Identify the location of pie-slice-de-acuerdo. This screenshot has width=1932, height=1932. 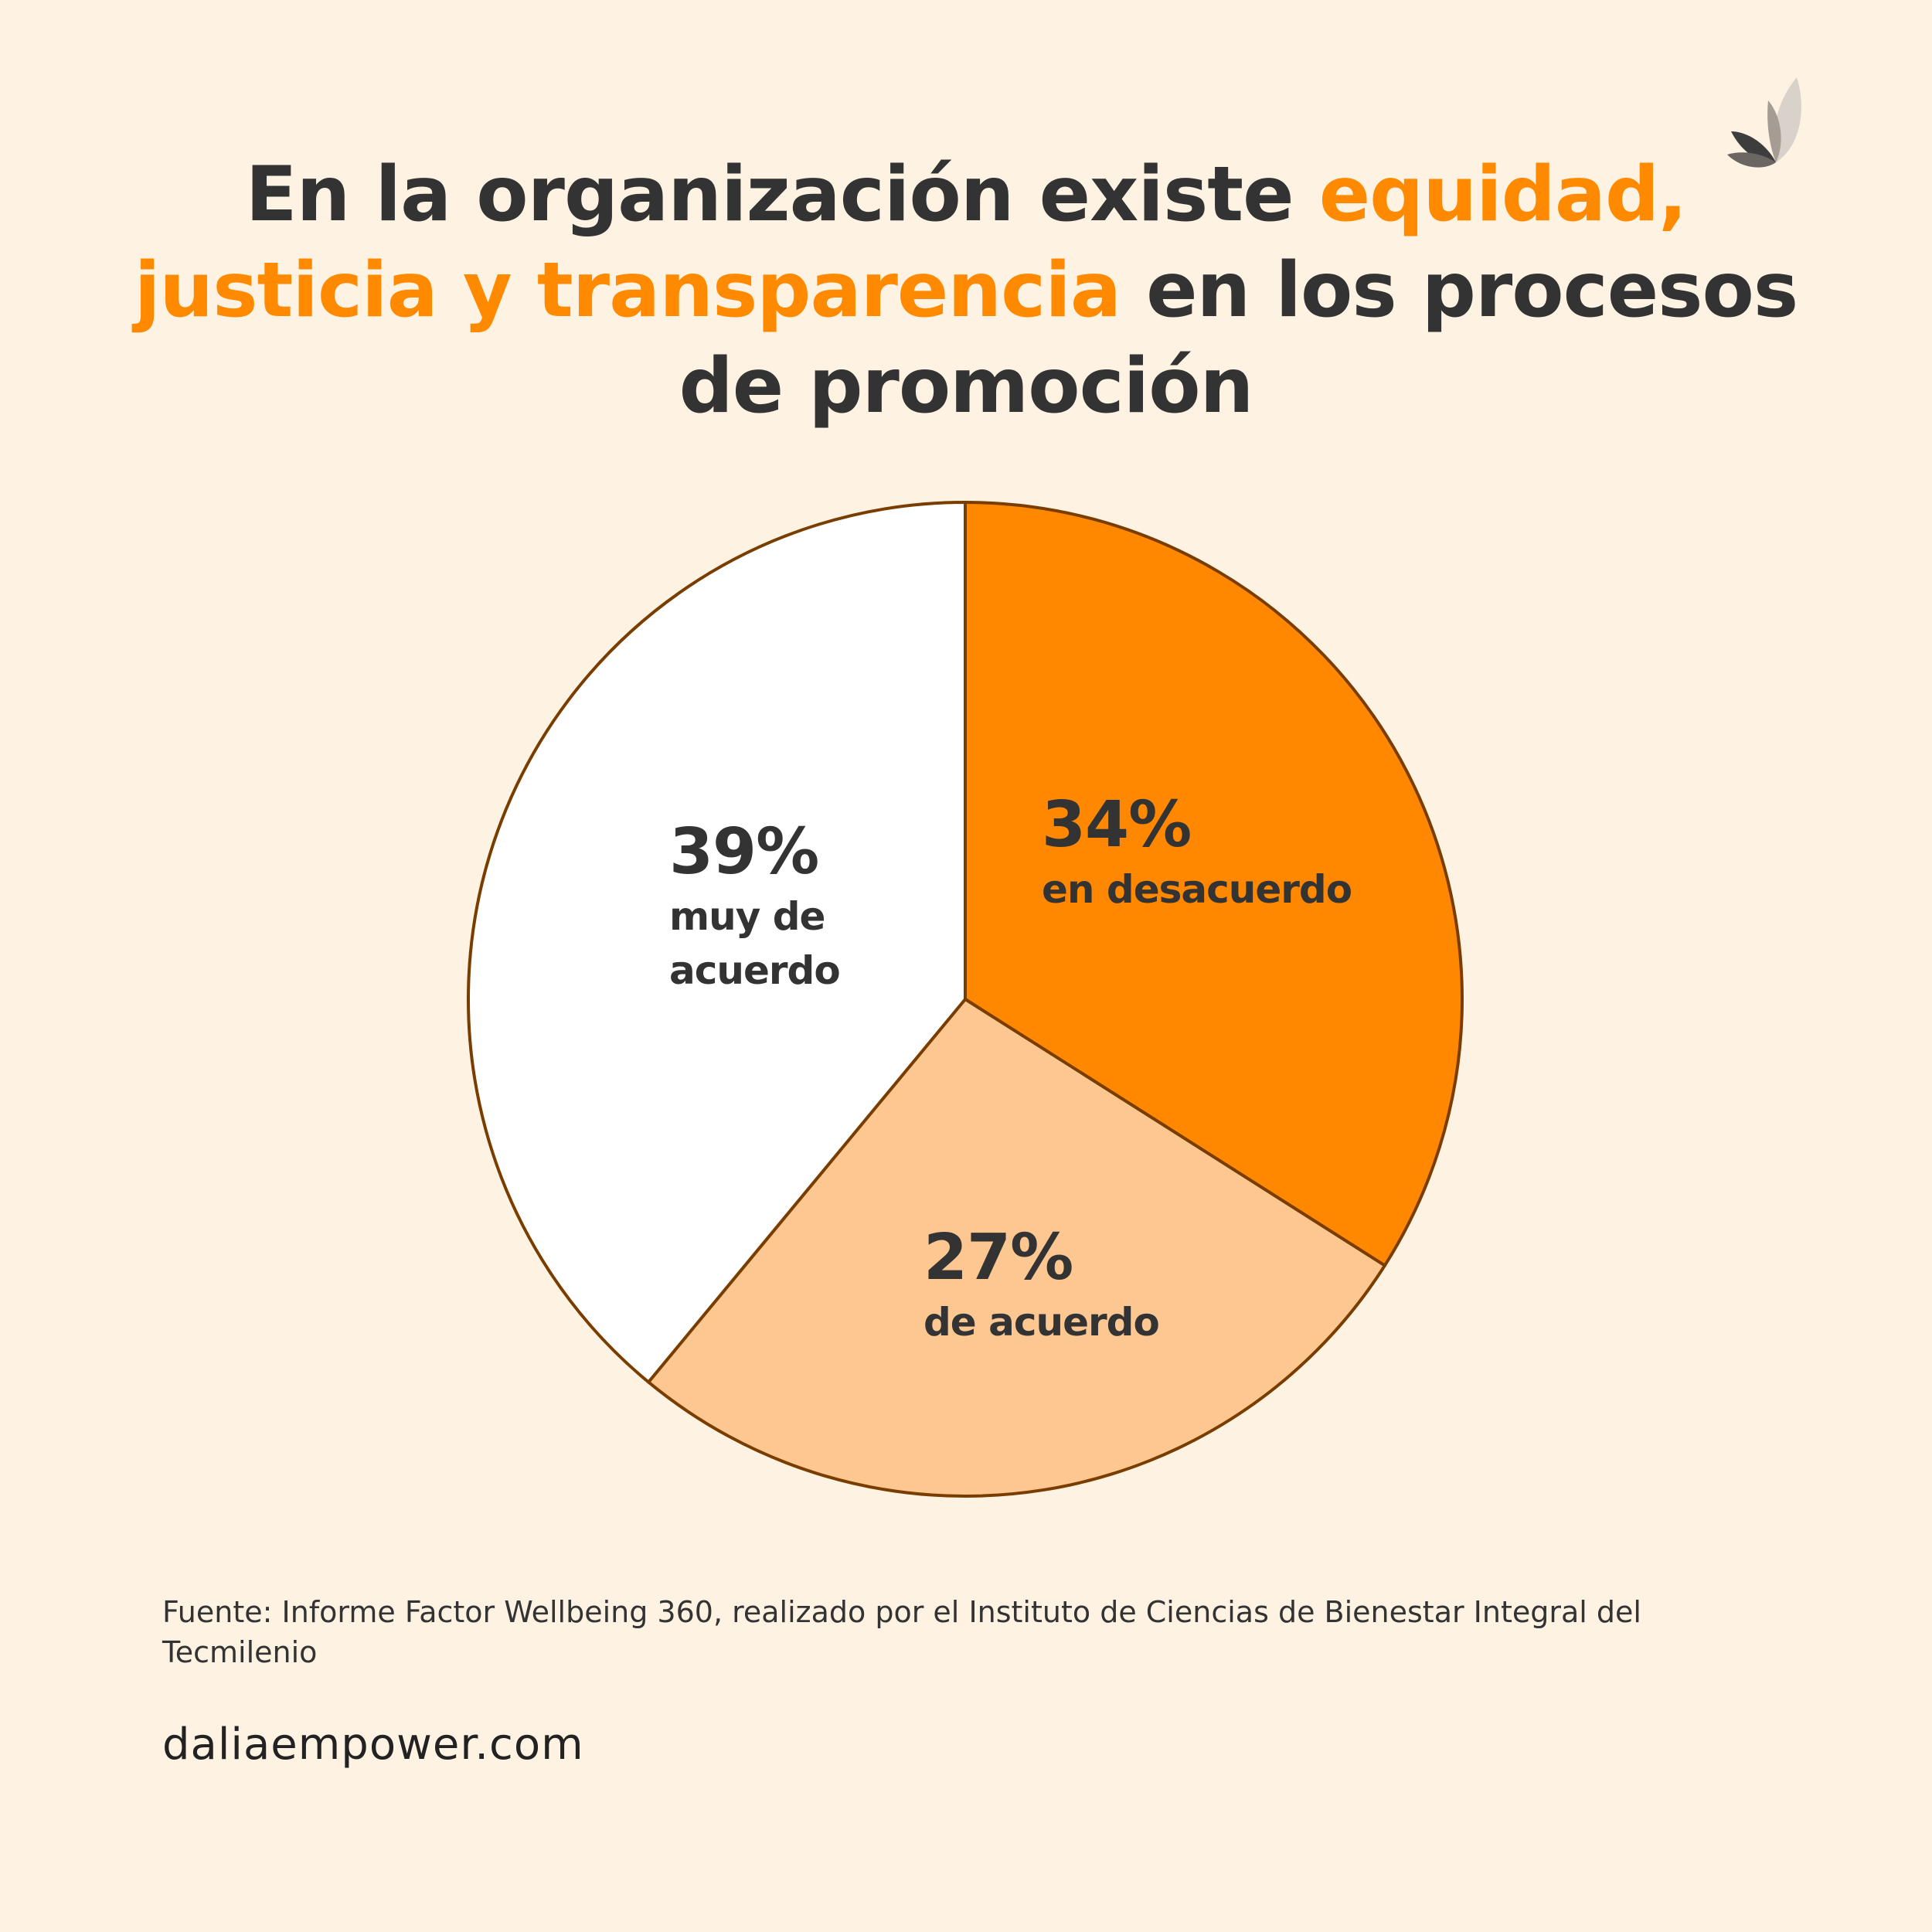
(1017, 1248).